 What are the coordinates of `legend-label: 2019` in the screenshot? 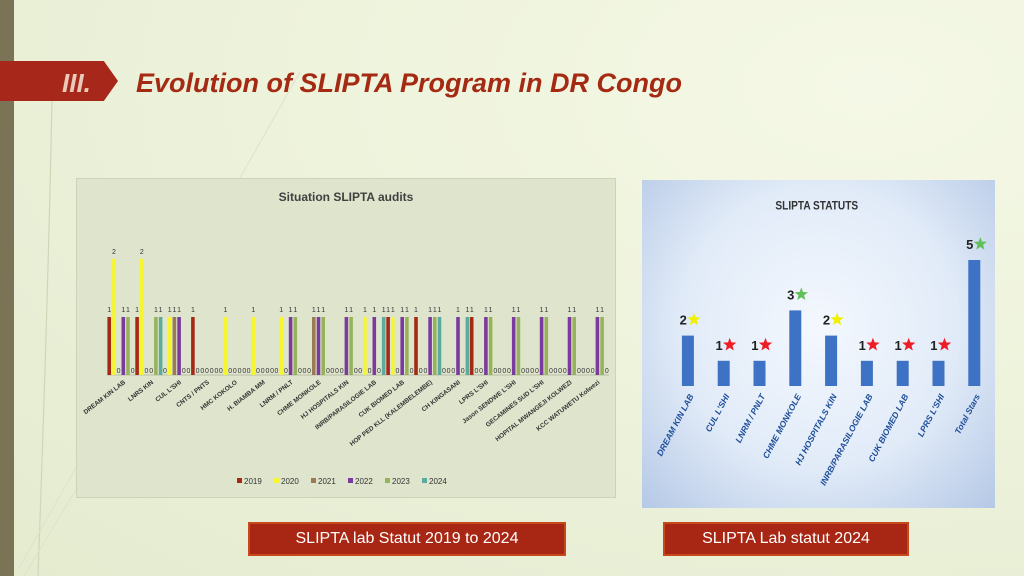 It's located at (253, 481).